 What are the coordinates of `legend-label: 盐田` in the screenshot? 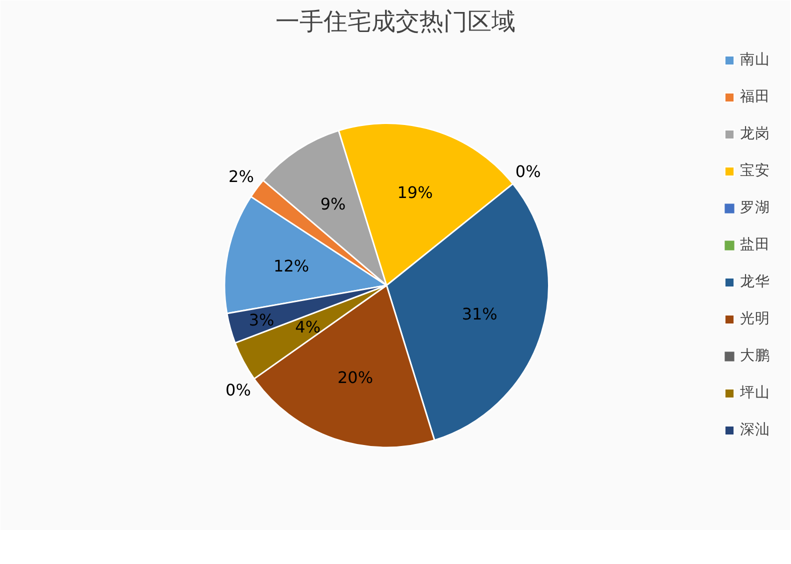 It's located at (755, 244).